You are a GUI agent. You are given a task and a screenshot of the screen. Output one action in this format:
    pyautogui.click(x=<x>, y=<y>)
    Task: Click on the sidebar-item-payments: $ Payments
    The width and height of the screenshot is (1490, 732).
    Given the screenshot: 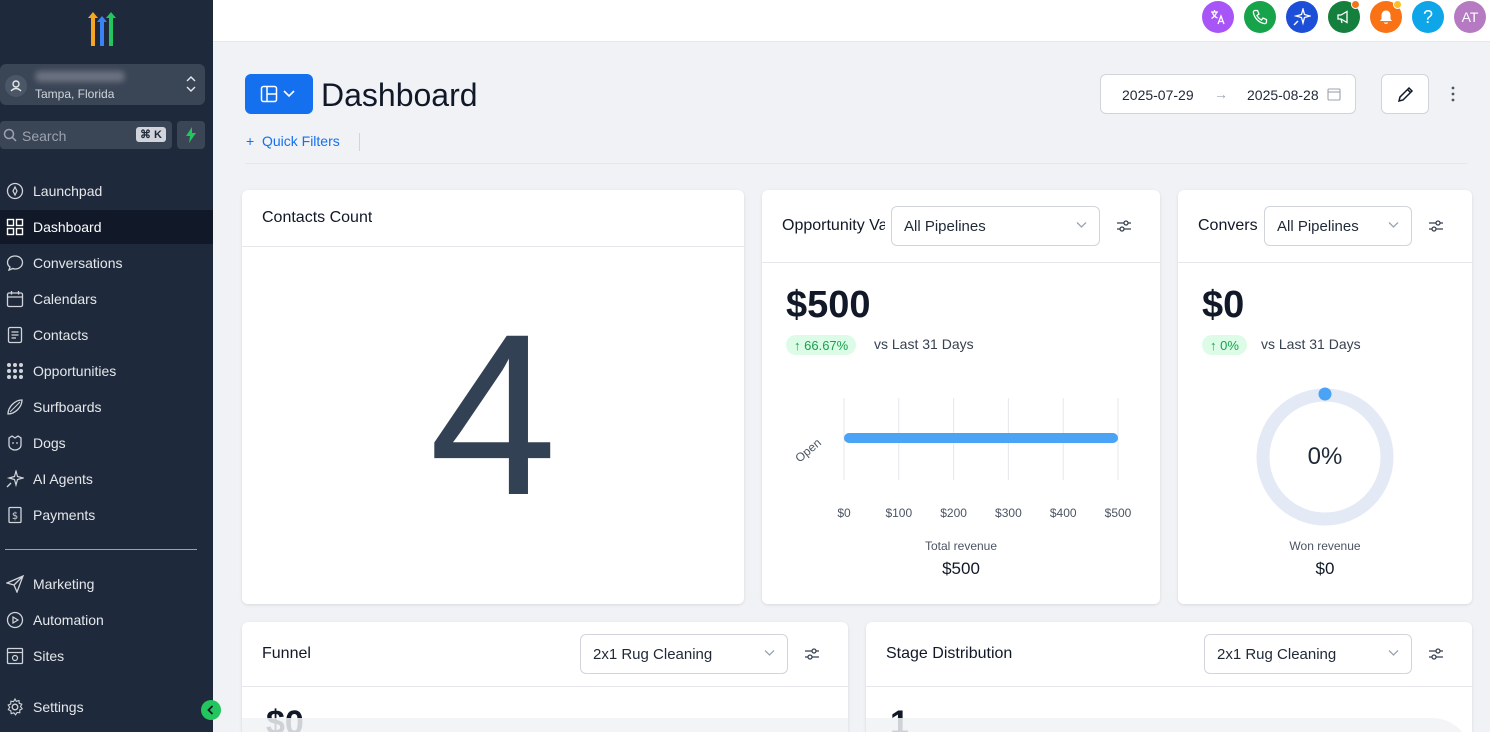 What is the action you would take?
    pyautogui.click(x=106, y=515)
    